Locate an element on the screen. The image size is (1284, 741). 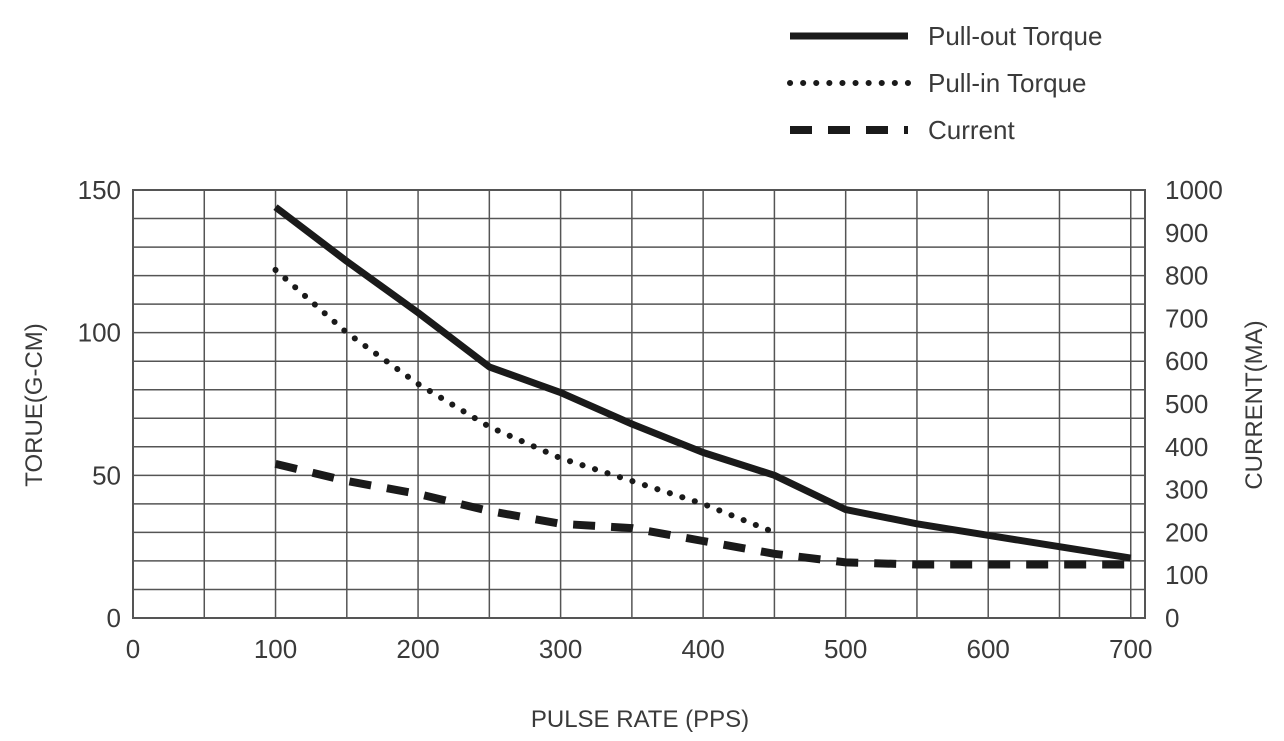
y-left-tick-label: 50 is located at coordinates (106, 475).